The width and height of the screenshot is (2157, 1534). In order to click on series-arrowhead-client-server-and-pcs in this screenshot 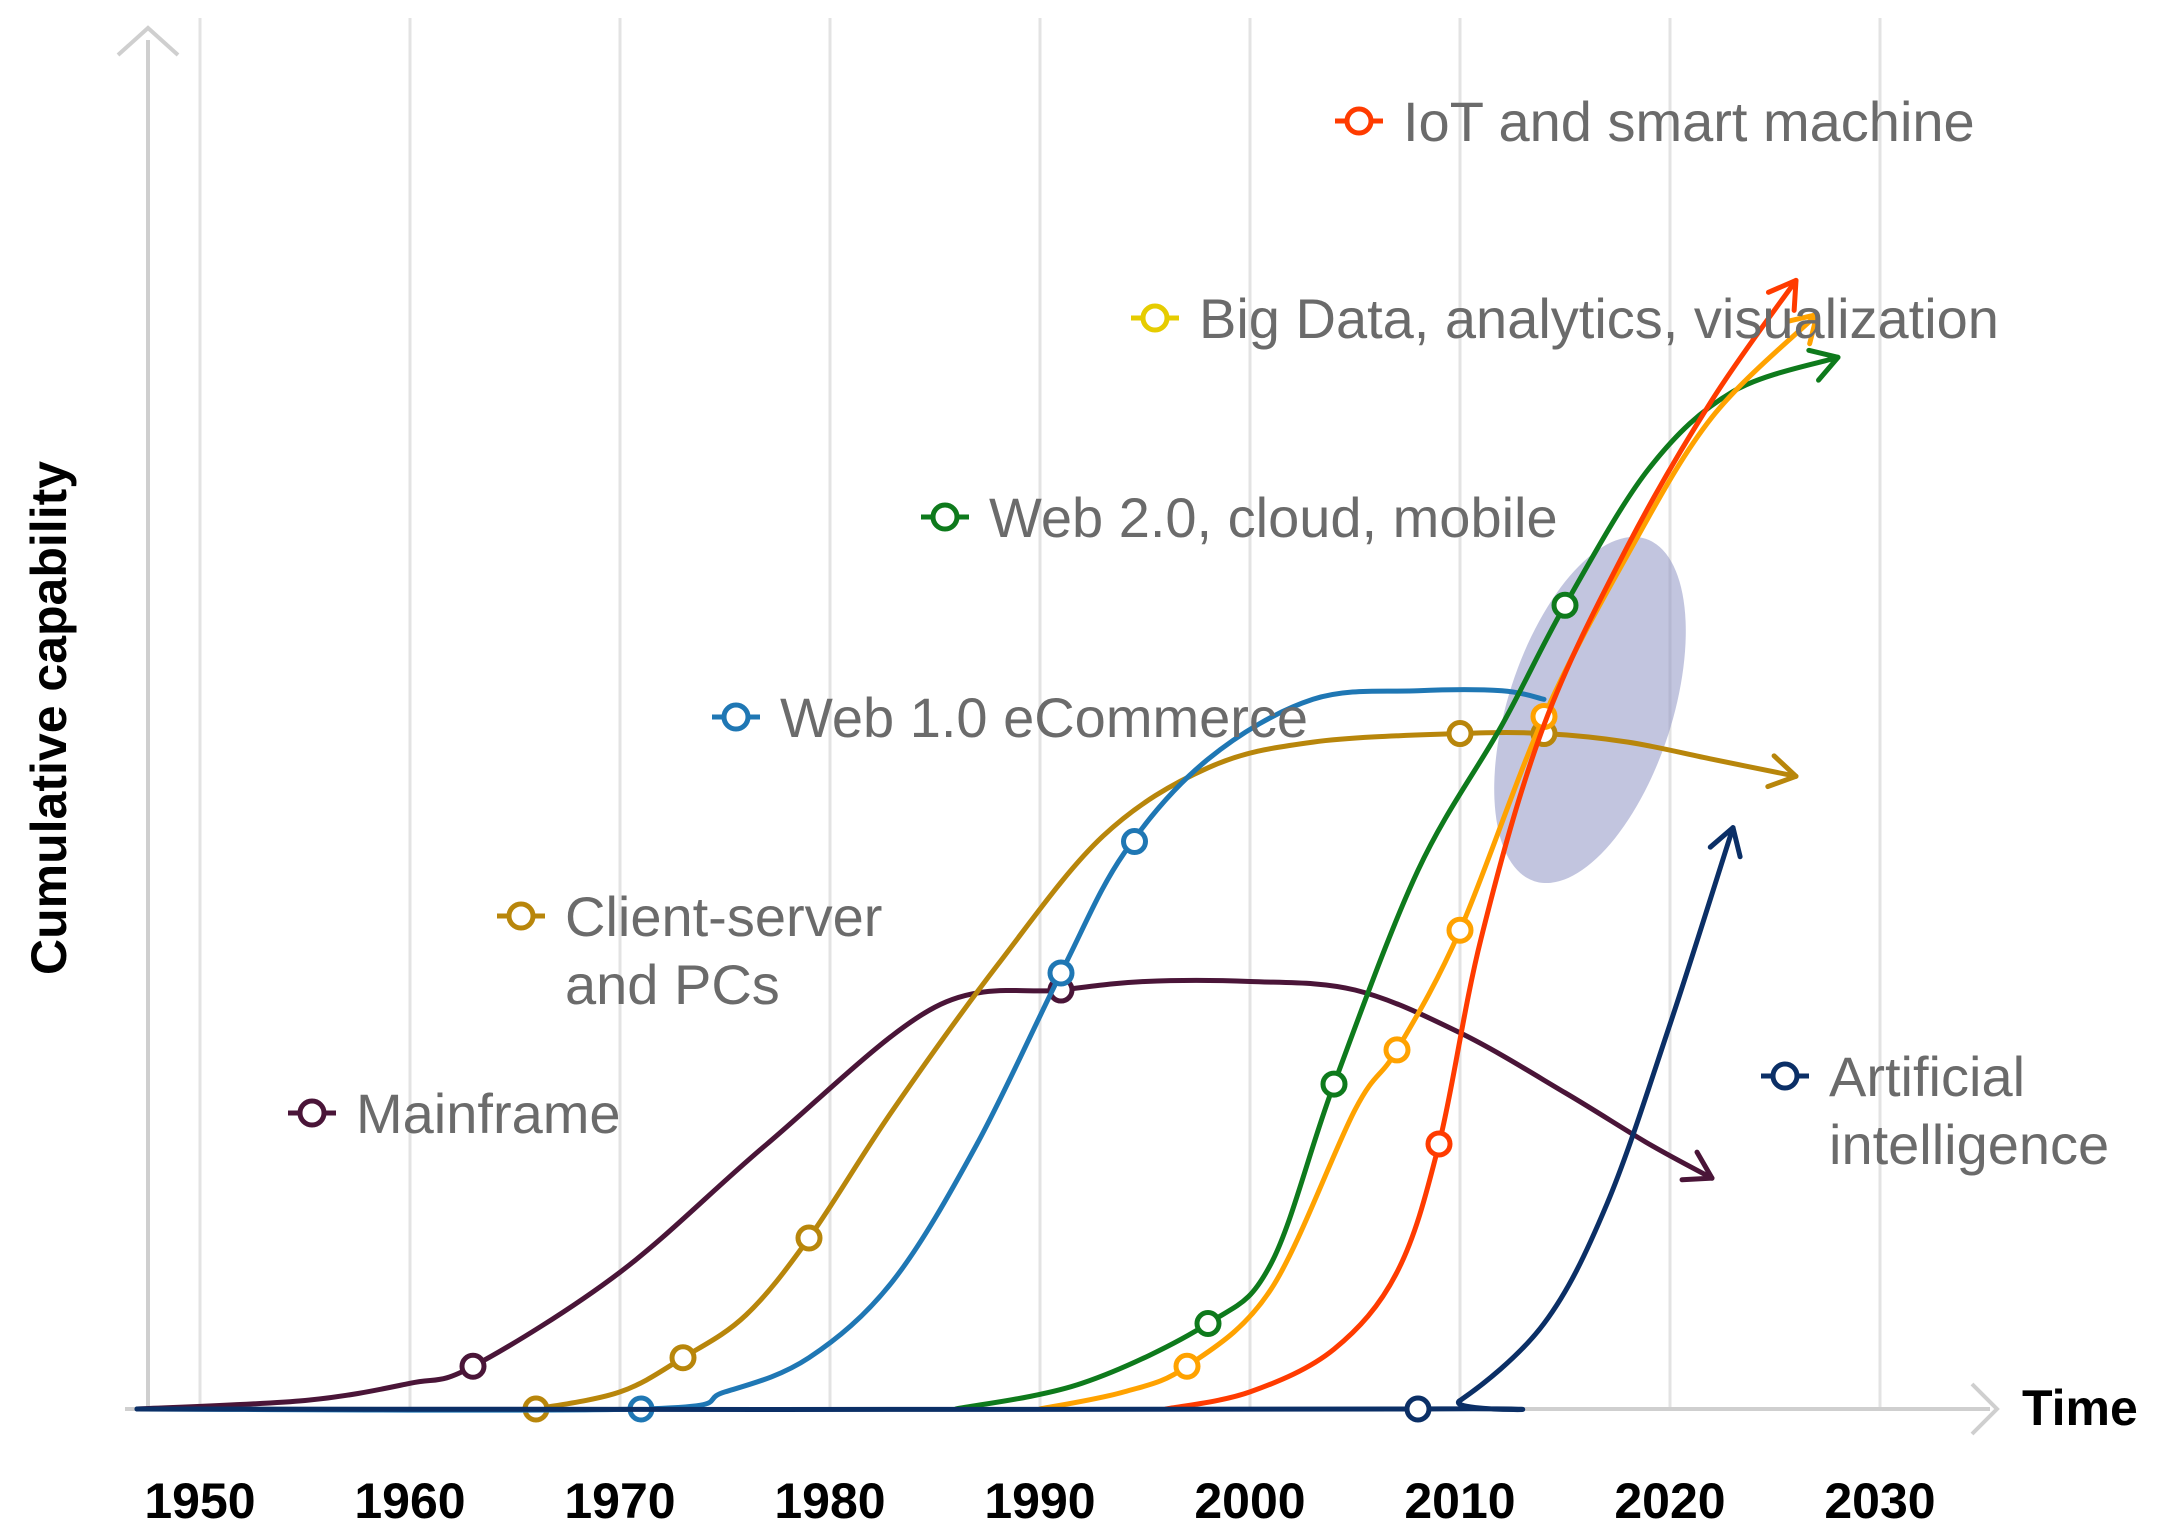, I will do `click(1782, 771)`.